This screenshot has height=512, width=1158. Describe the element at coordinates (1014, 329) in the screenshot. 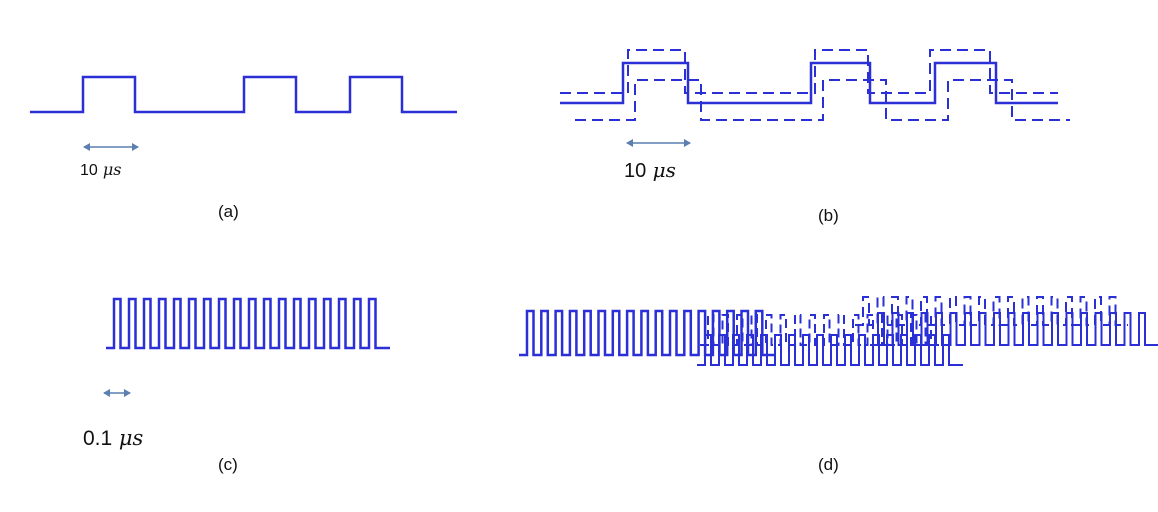

I see `panel-d-waveform-right-solid` at that location.